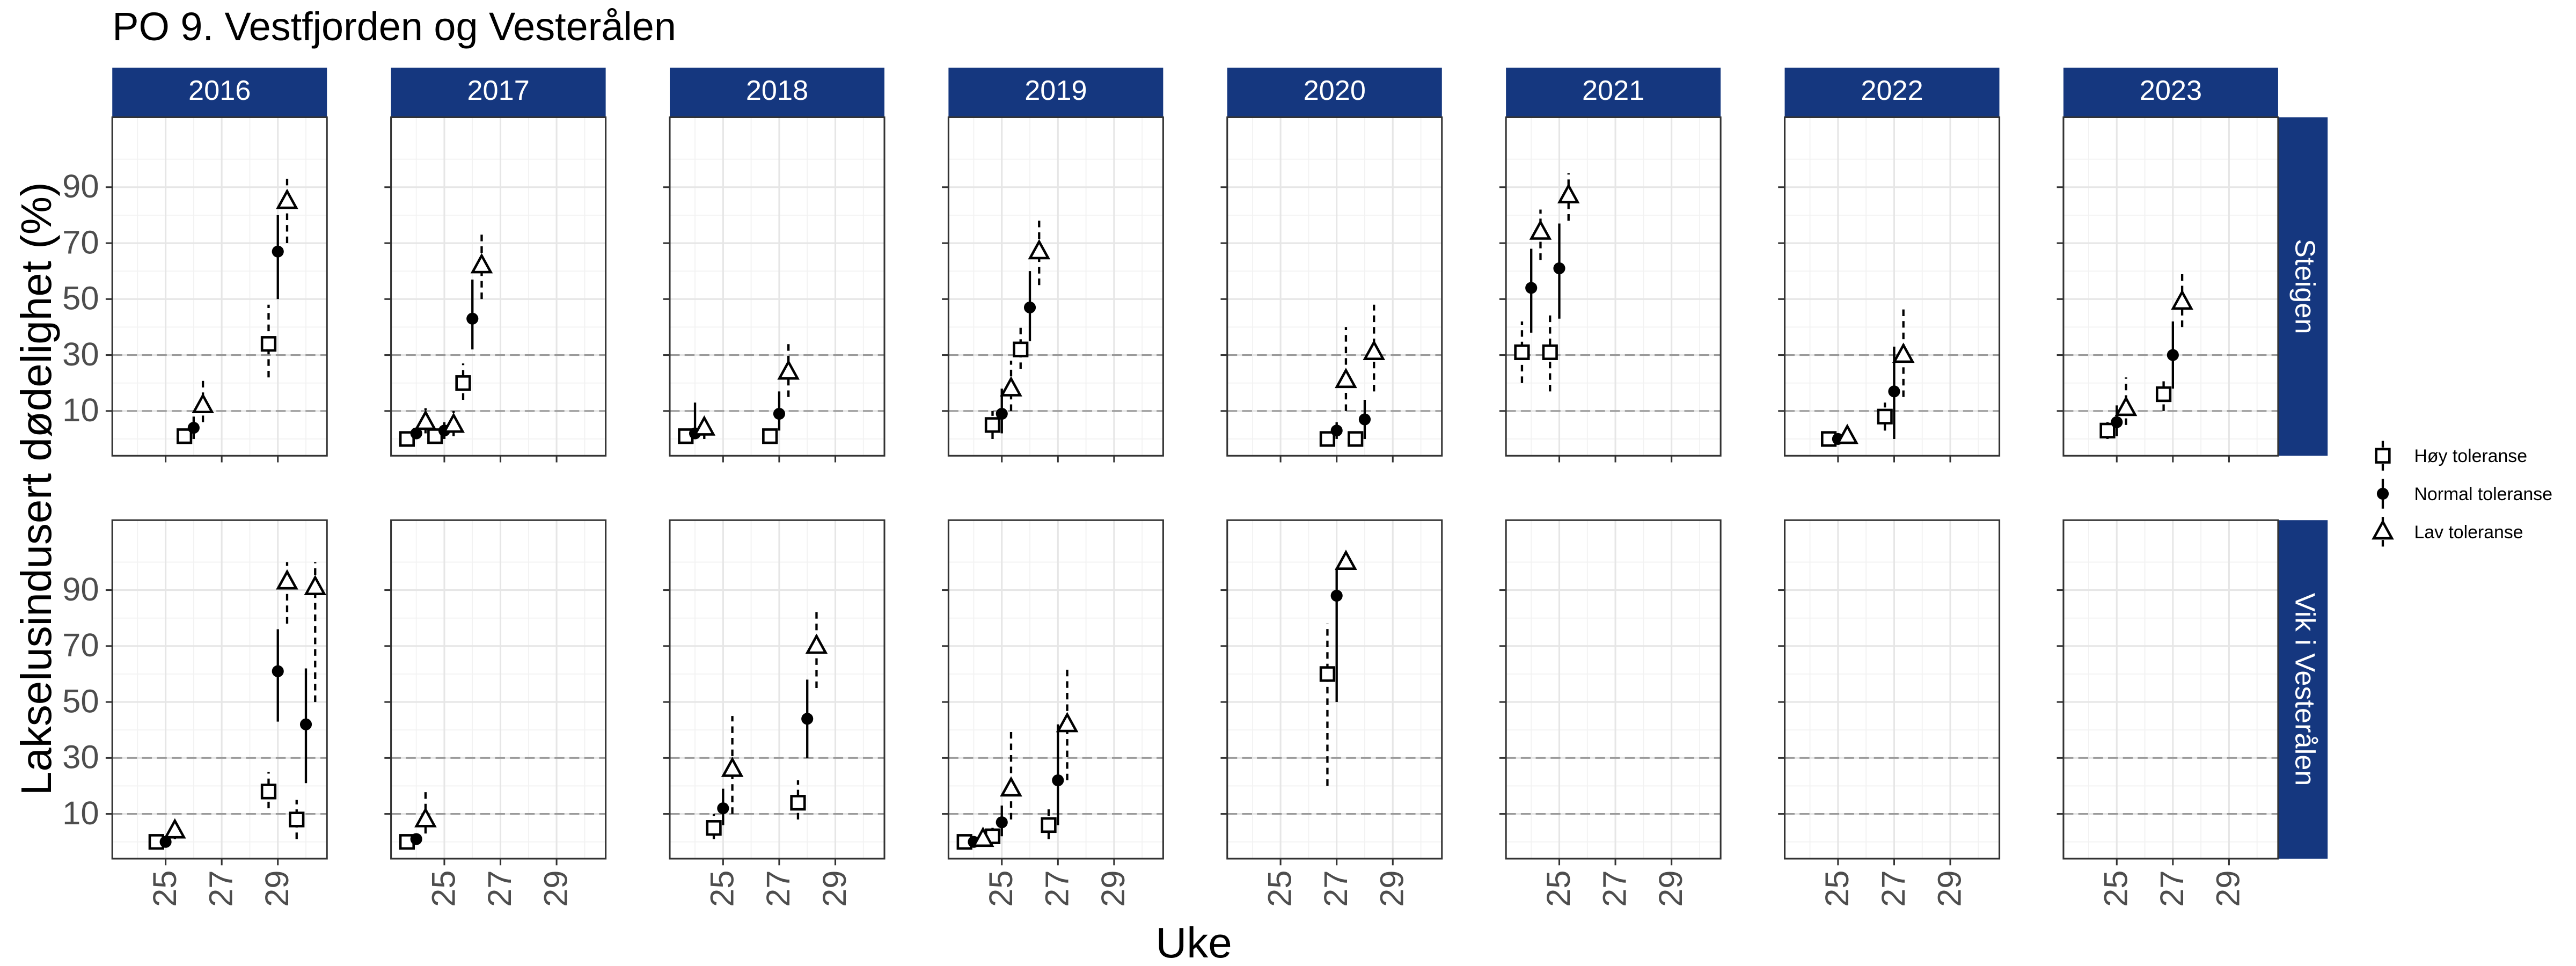 Image resolution: width=2576 pixels, height=966 pixels. Describe the element at coordinates (36, 488) in the screenshot. I see `y-axis-label: Lakselusindusert dødelighet (%)` at that location.